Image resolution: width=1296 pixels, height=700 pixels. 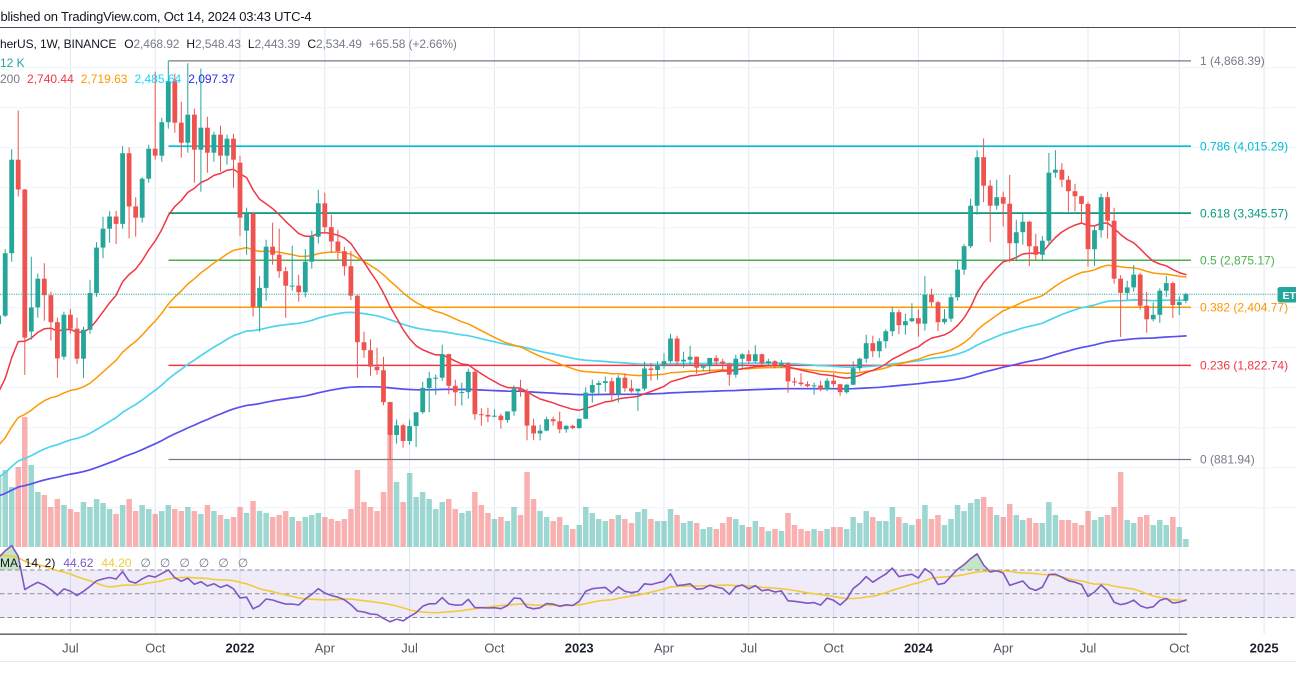 I want to click on svg-text: 0.786 (4,015.29), so click(x=1244, y=146).